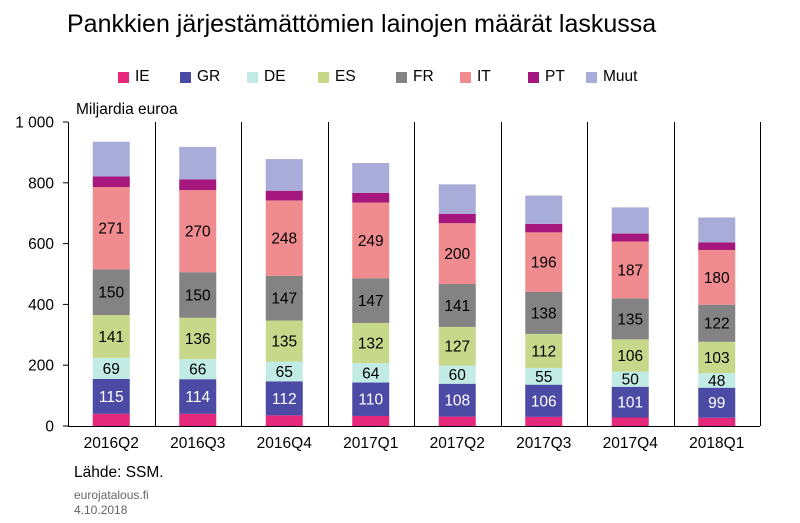  I want to click on legend-item-fr: FR, so click(415, 77).